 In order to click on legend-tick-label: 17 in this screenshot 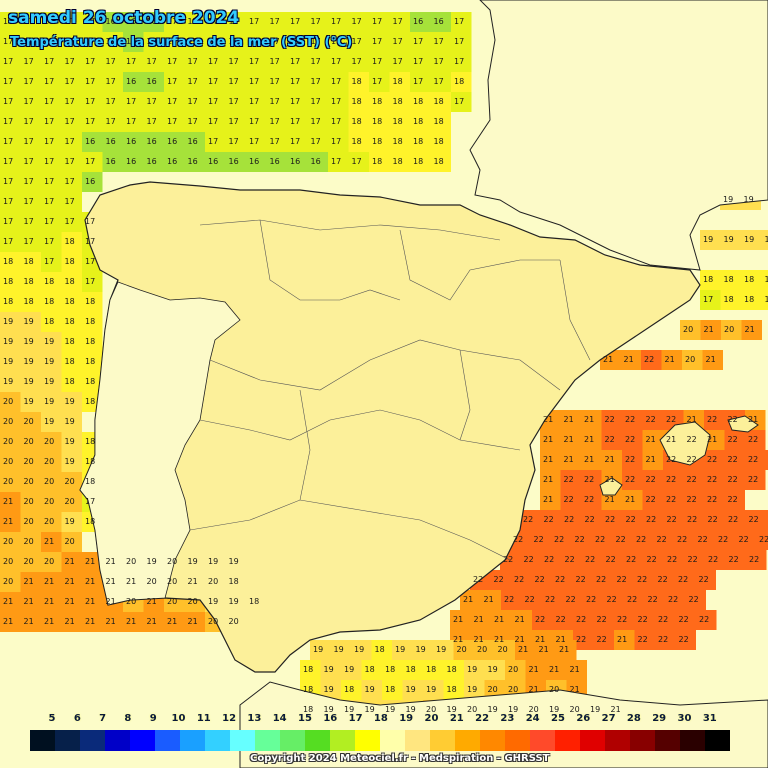, I will do `click(355, 718)`.